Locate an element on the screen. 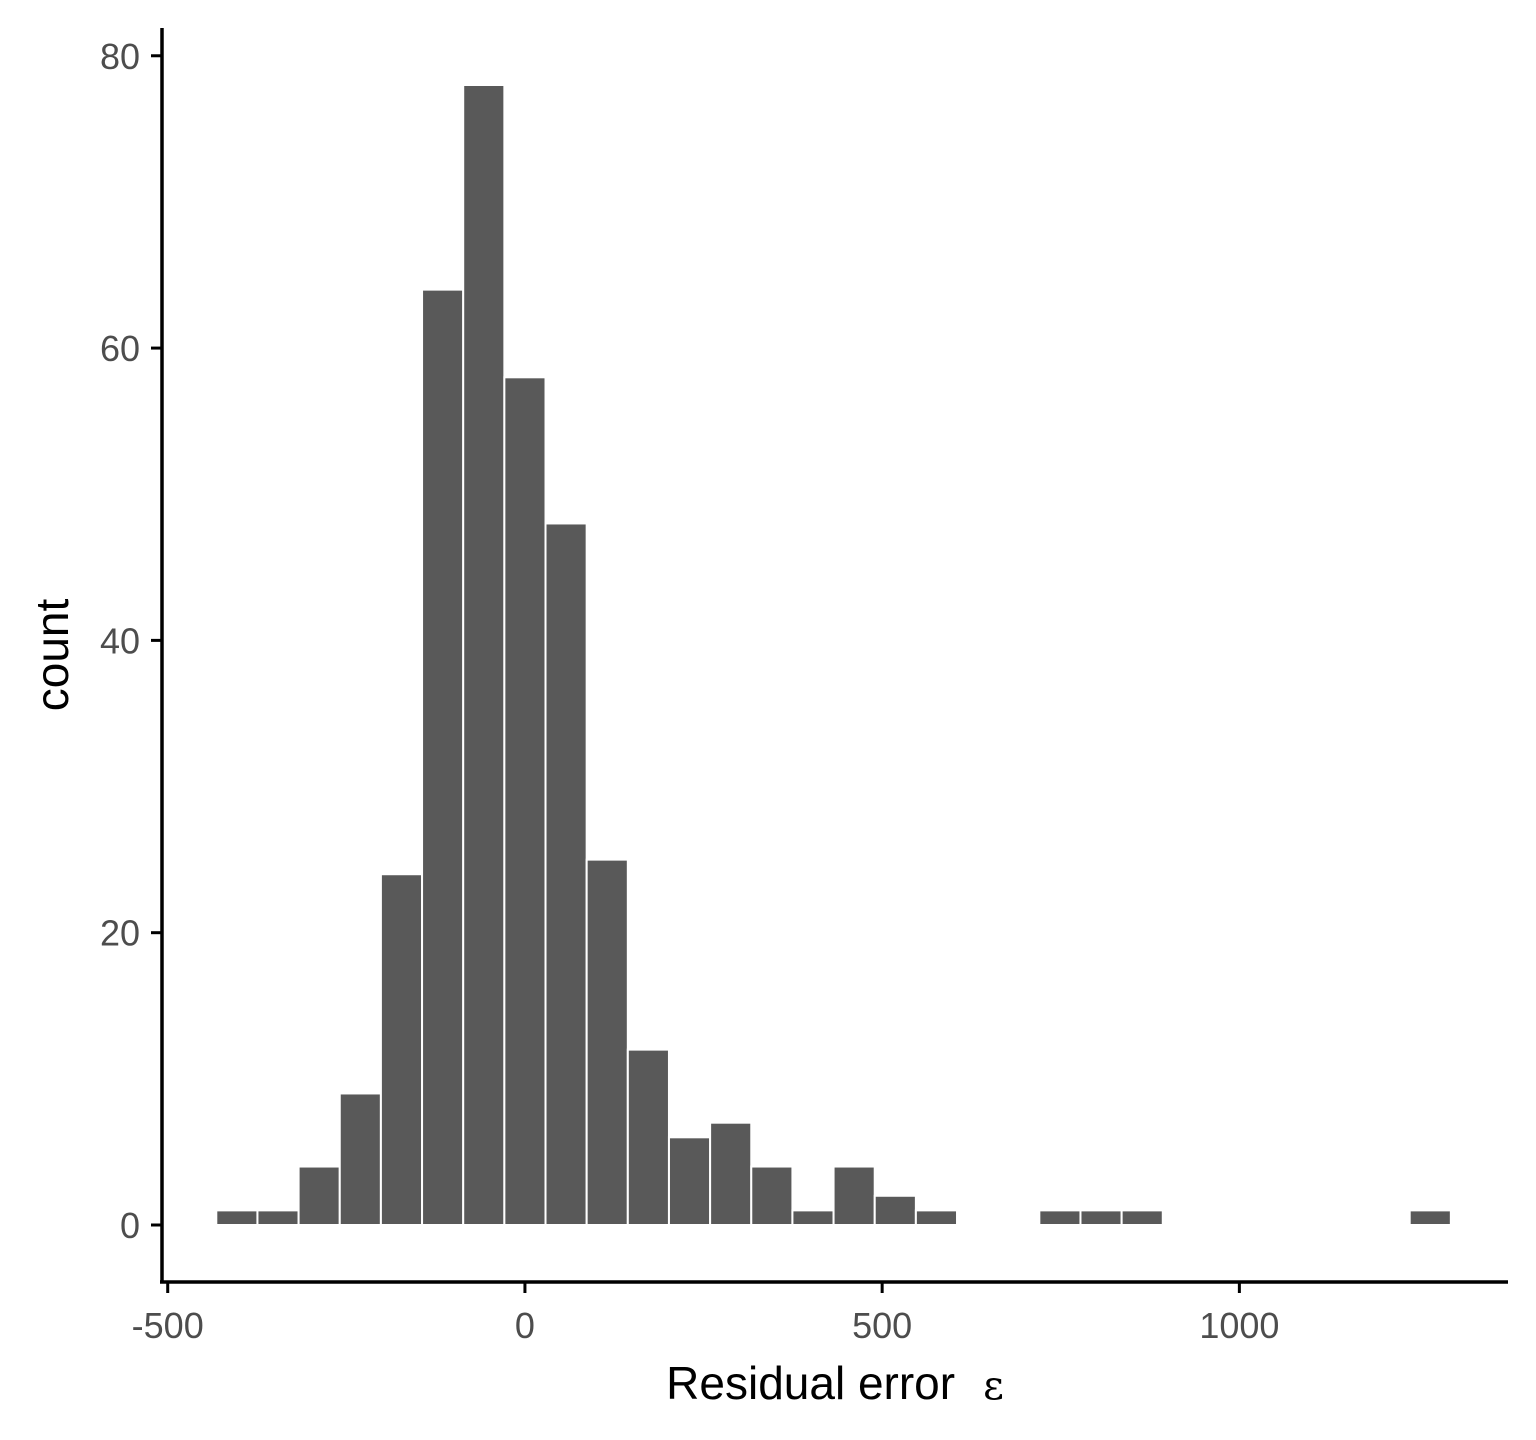 Image resolution: width=1536 pixels, height=1440 pixels. y-tick-label: 20 is located at coordinates (120, 933).